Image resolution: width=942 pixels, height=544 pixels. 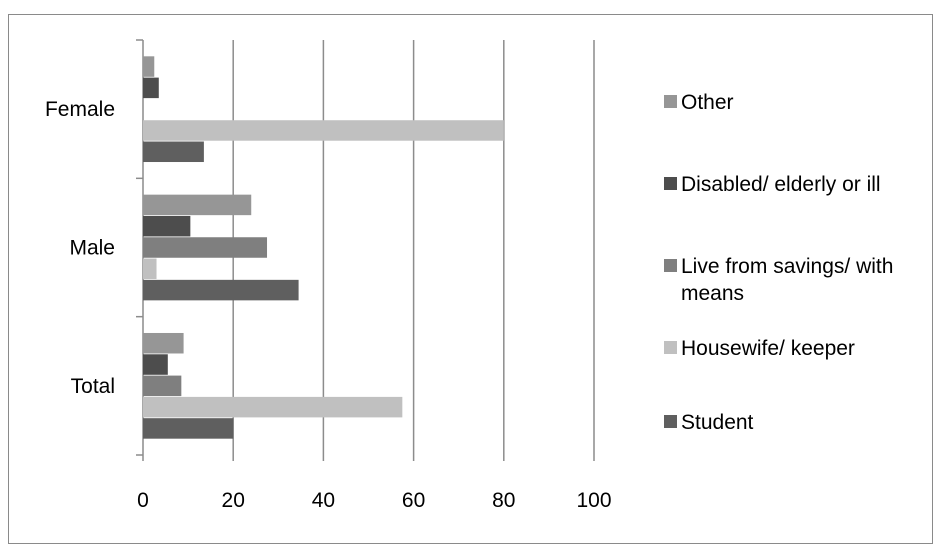 I want to click on legend-swatch-other, so click(x=670, y=101).